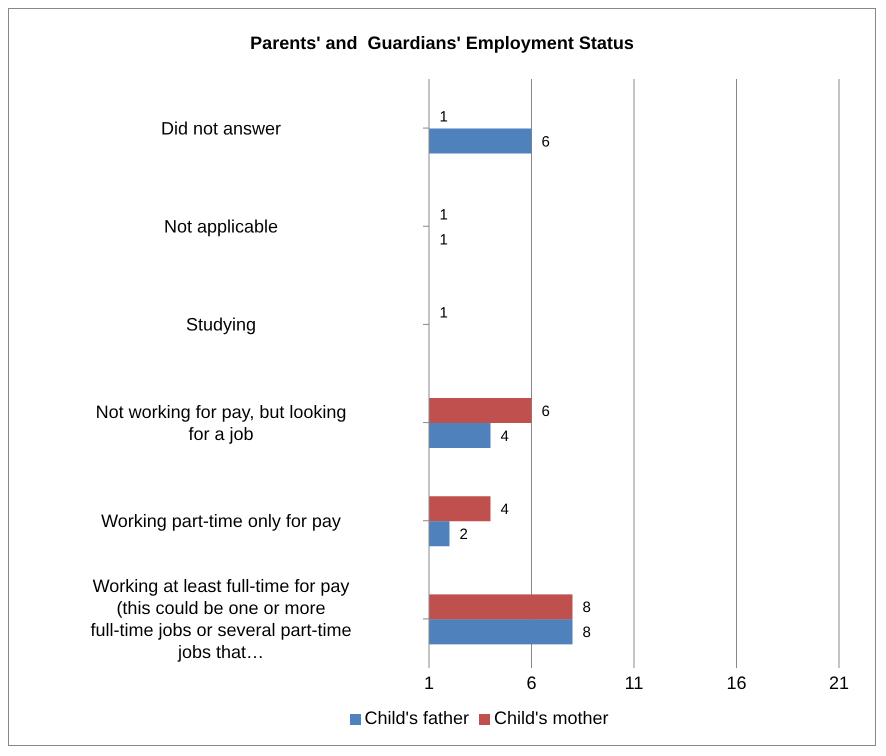 This screenshot has height=756, width=886. What do you see at coordinates (221, 324) in the screenshot?
I see `y-tick-label: Studying` at bounding box center [221, 324].